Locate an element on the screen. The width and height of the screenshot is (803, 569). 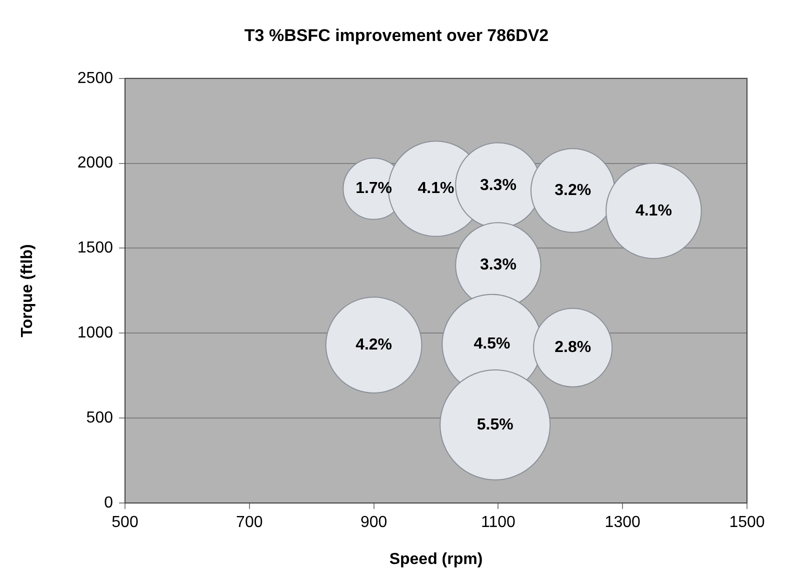
annotation: 4.2% is located at coordinates (374, 345).